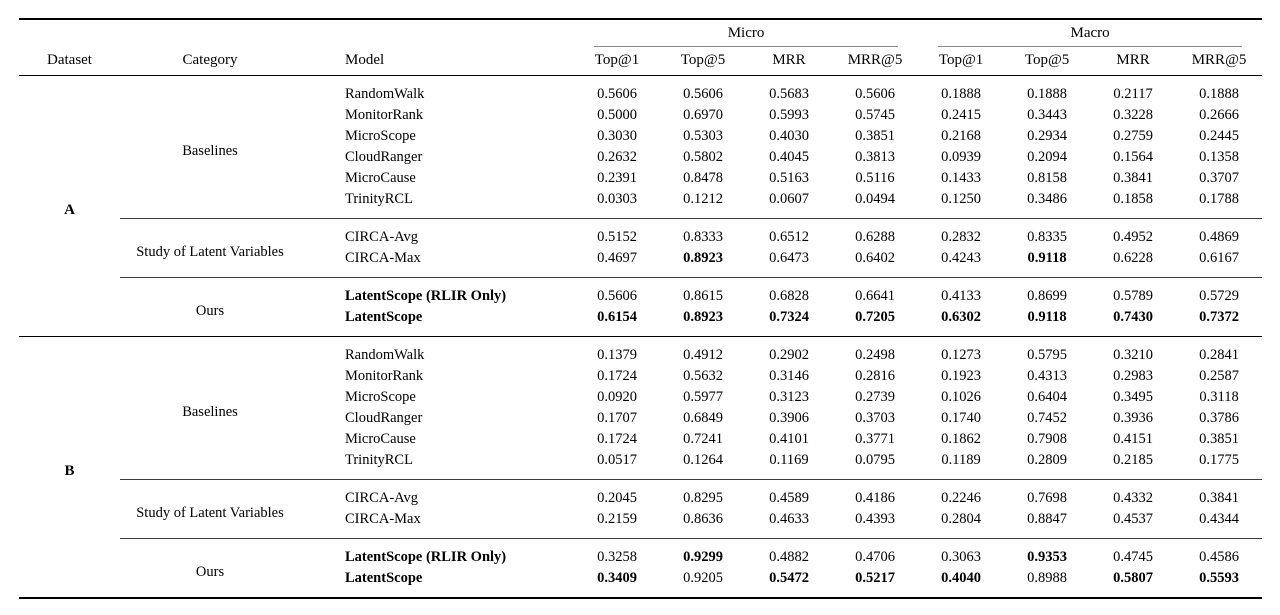 Image resolution: width=1280 pixels, height=615 pixels. Describe the element at coordinates (1219, 94) in the screenshot. I see `metric-value: 0.1888` at that location.